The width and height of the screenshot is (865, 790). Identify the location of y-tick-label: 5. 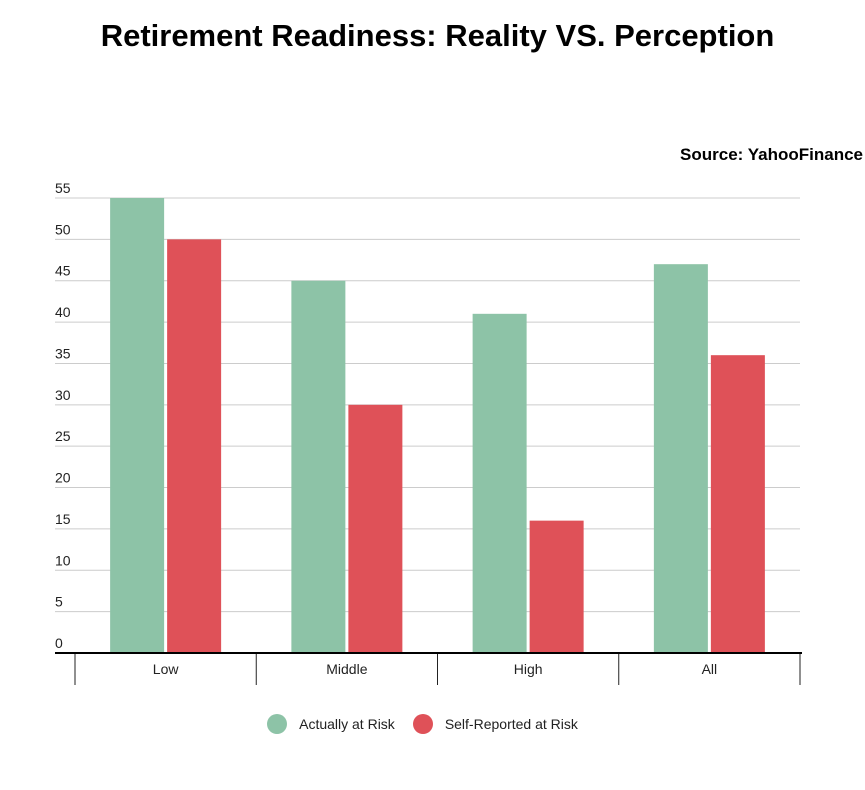
(59, 602).